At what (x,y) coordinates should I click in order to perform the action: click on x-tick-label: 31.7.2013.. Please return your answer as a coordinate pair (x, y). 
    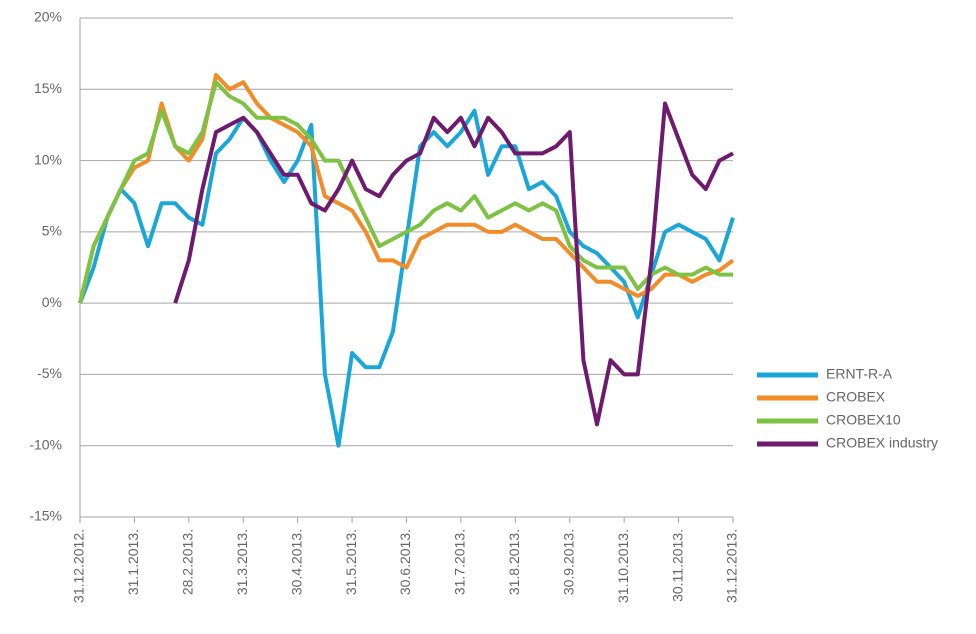
    Looking at the image, I should click on (460, 562).